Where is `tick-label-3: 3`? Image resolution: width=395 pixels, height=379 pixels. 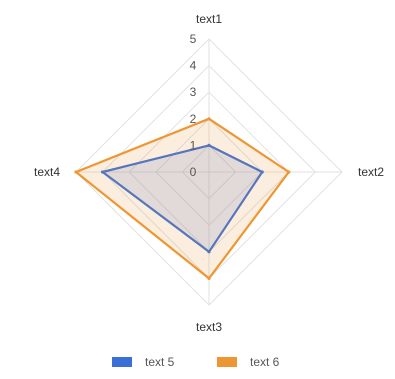
tick-label-3: 3 is located at coordinates (193, 92).